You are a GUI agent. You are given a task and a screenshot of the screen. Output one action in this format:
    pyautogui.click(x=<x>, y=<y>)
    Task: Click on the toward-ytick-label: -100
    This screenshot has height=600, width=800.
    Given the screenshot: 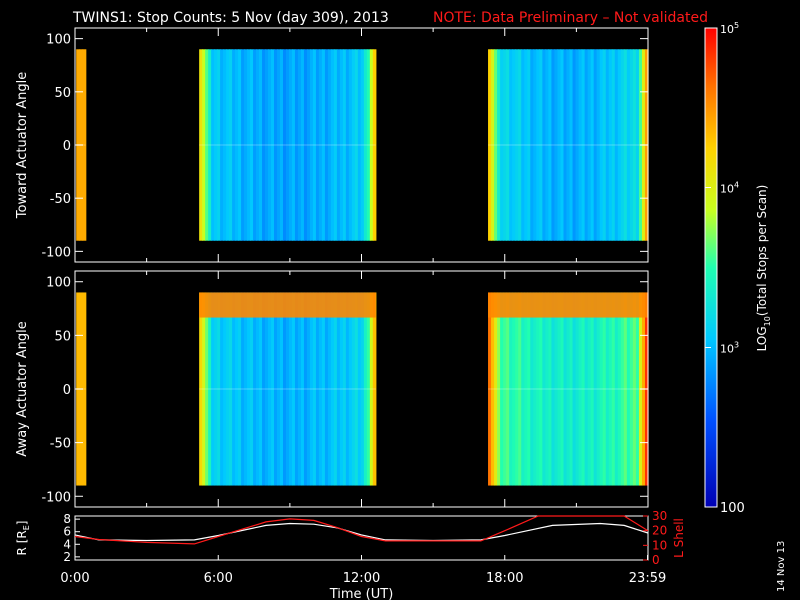 What is the action you would take?
    pyautogui.click(x=56, y=252)
    